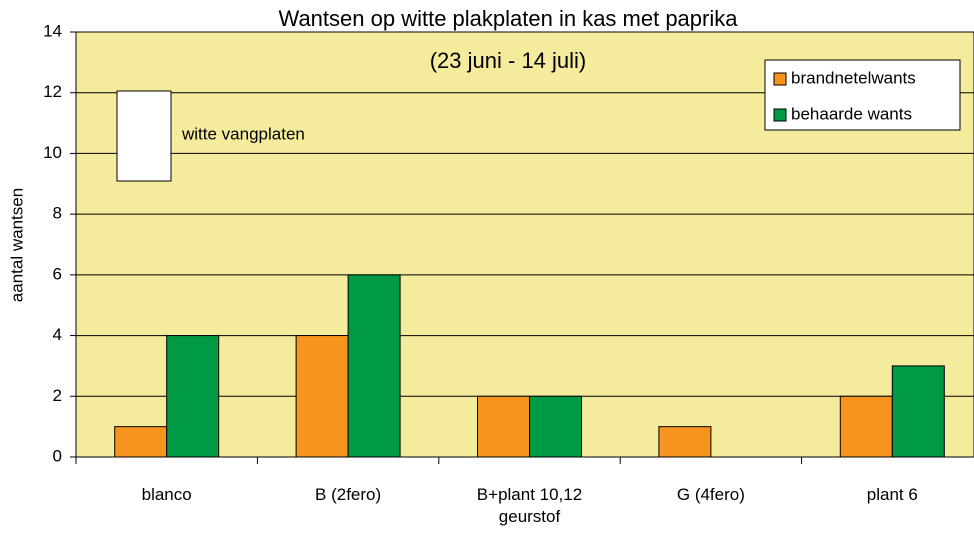 This screenshot has height=535, width=974. What do you see at coordinates (166, 494) in the screenshot?
I see `x-tick-label: blanco` at bounding box center [166, 494].